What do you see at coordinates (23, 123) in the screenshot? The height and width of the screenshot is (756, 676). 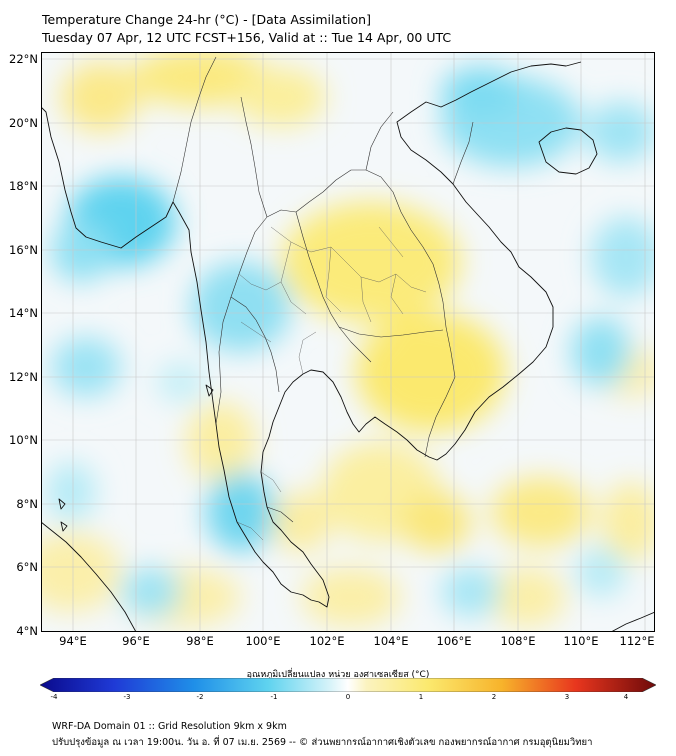 I see `lat-label-20n: 20°N` at bounding box center [23, 123].